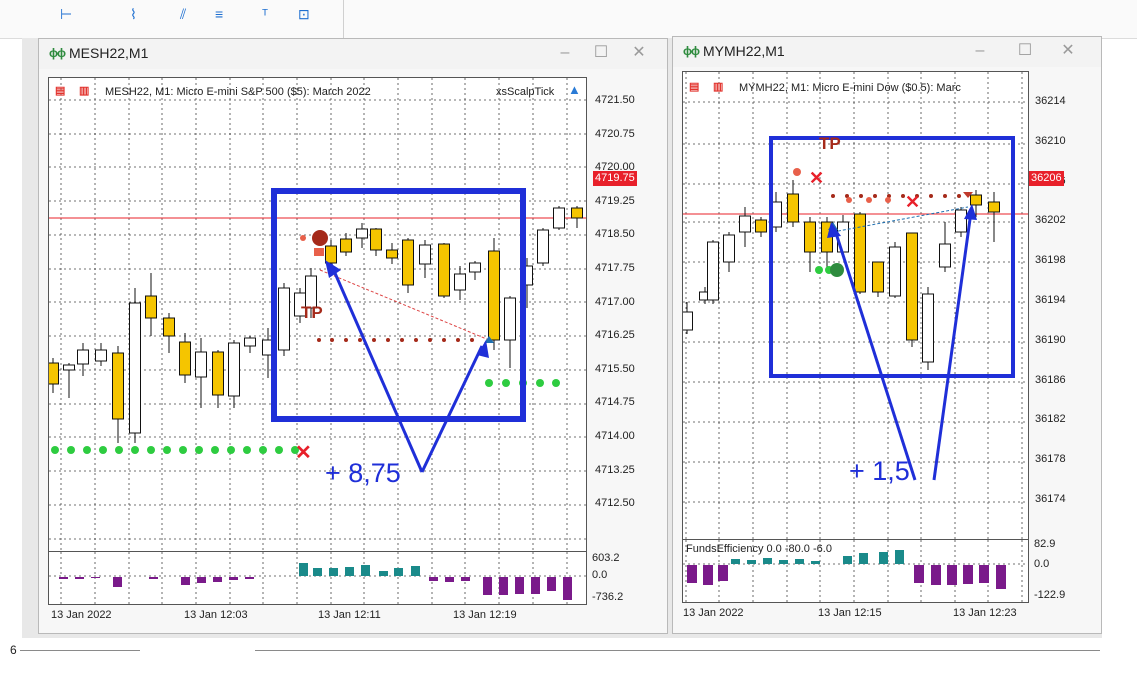 This screenshot has height=678, width=1137. Describe the element at coordinates (1050, 339) in the screenshot. I see `price-tick-label: 36190` at that location.